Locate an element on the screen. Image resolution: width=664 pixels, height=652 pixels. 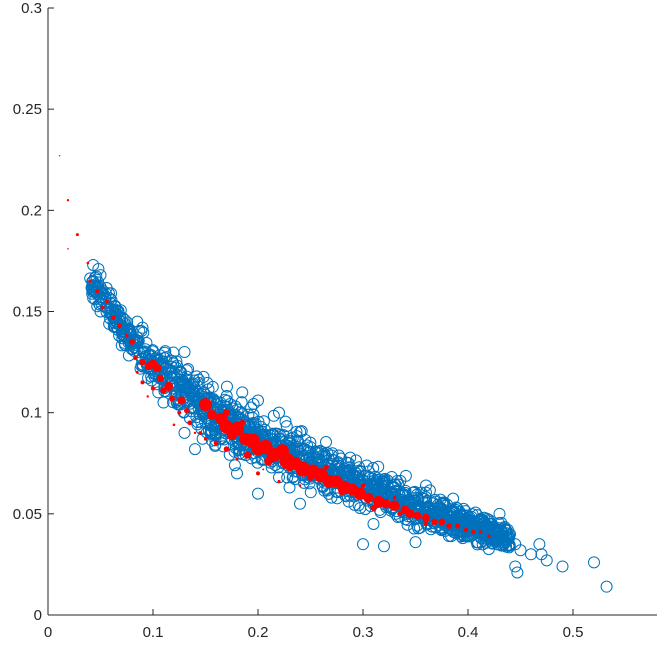
y-tick-label: 0 is located at coordinates (38, 615).